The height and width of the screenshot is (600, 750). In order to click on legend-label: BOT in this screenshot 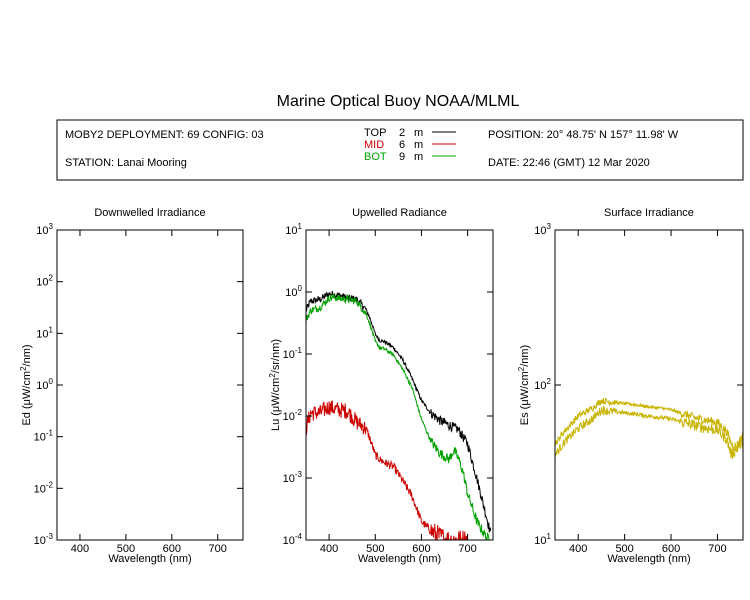, I will do `click(375, 157)`.